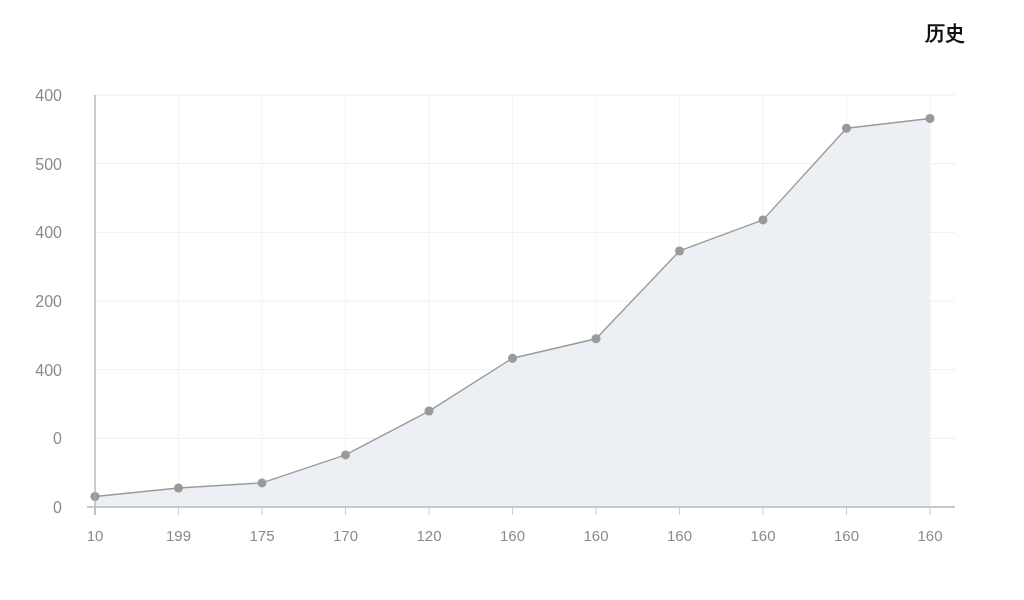  Describe the element at coordinates (95, 535) in the screenshot. I see `x-tick-label: 10` at that location.